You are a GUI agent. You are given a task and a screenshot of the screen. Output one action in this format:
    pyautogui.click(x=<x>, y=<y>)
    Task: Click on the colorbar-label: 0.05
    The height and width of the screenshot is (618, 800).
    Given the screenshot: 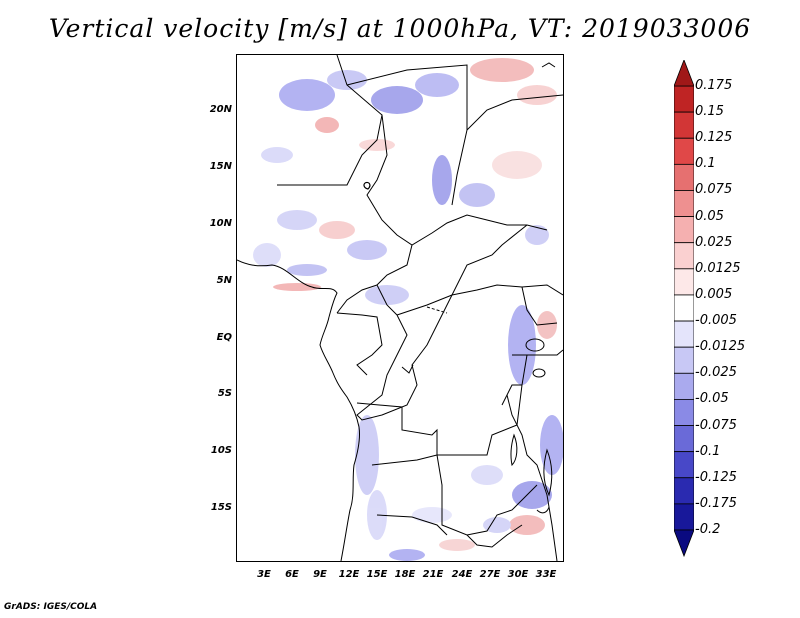 What is the action you would take?
    pyautogui.click(x=709, y=216)
    